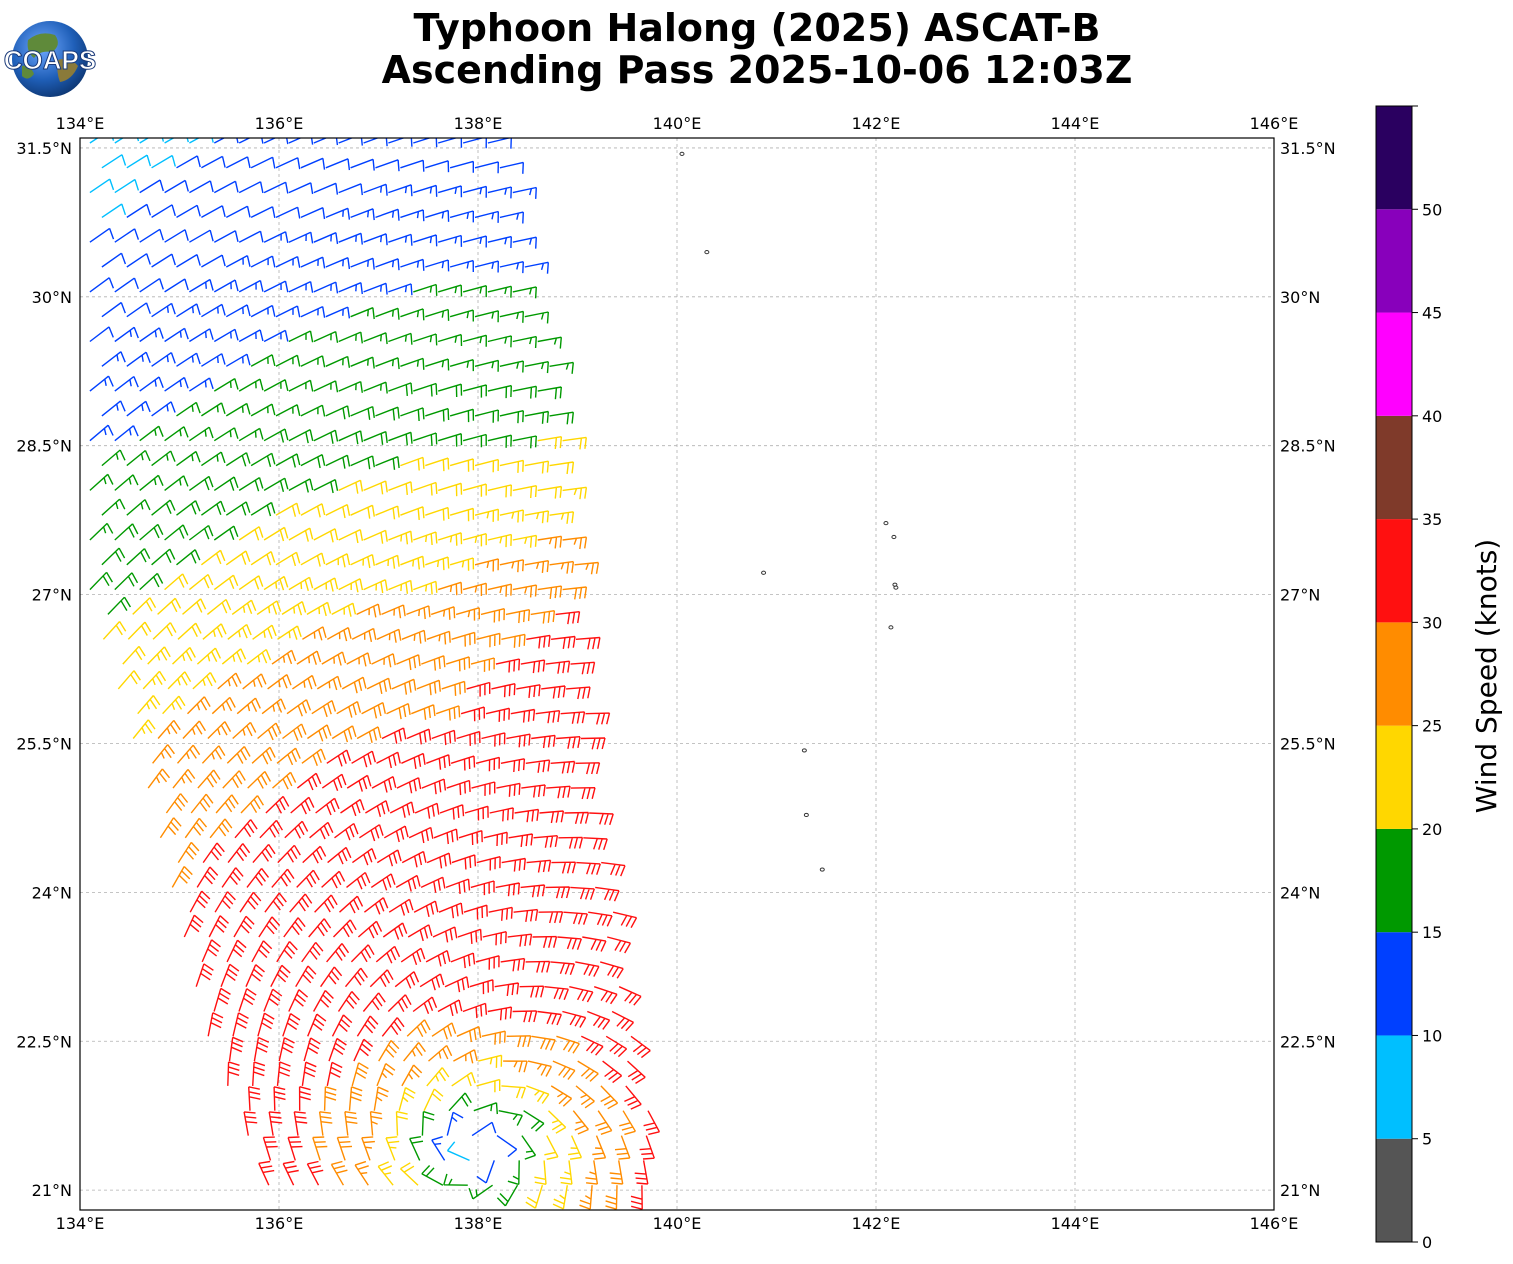  Describe the element at coordinates (707, 252) in the screenshot. I see `island-outline` at that location.